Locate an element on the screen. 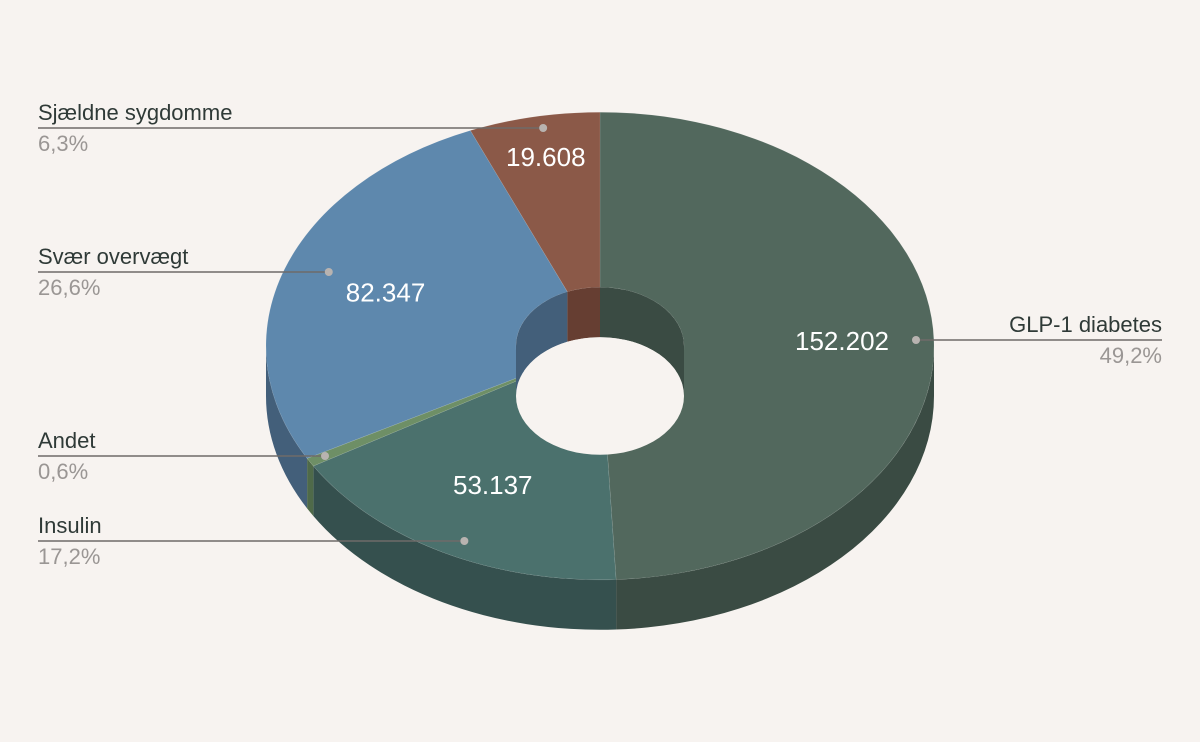 The image size is (1200, 742). donut-hole is located at coordinates (600, 396).